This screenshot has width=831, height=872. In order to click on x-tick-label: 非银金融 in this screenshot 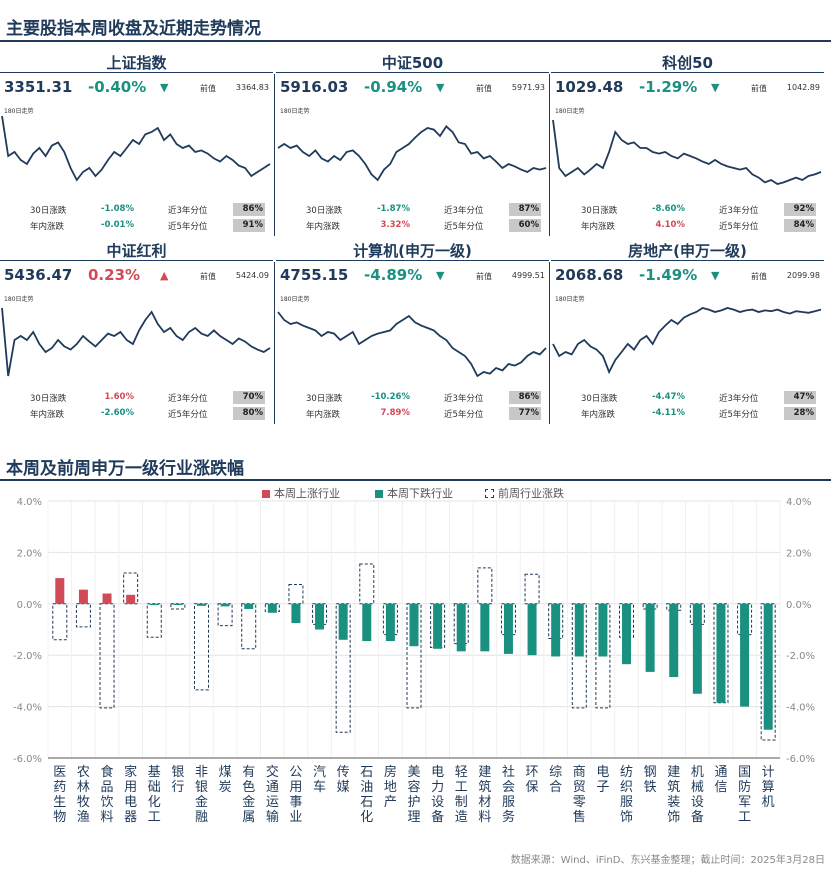, I will do `click(201, 795)`.